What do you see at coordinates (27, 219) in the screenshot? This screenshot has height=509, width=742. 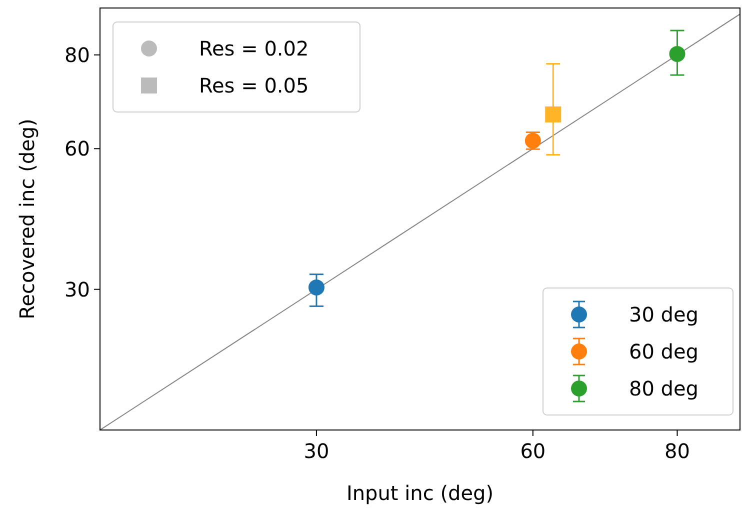 I see `y-axis-title: Recovered inc (deg)` at bounding box center [27, 219].